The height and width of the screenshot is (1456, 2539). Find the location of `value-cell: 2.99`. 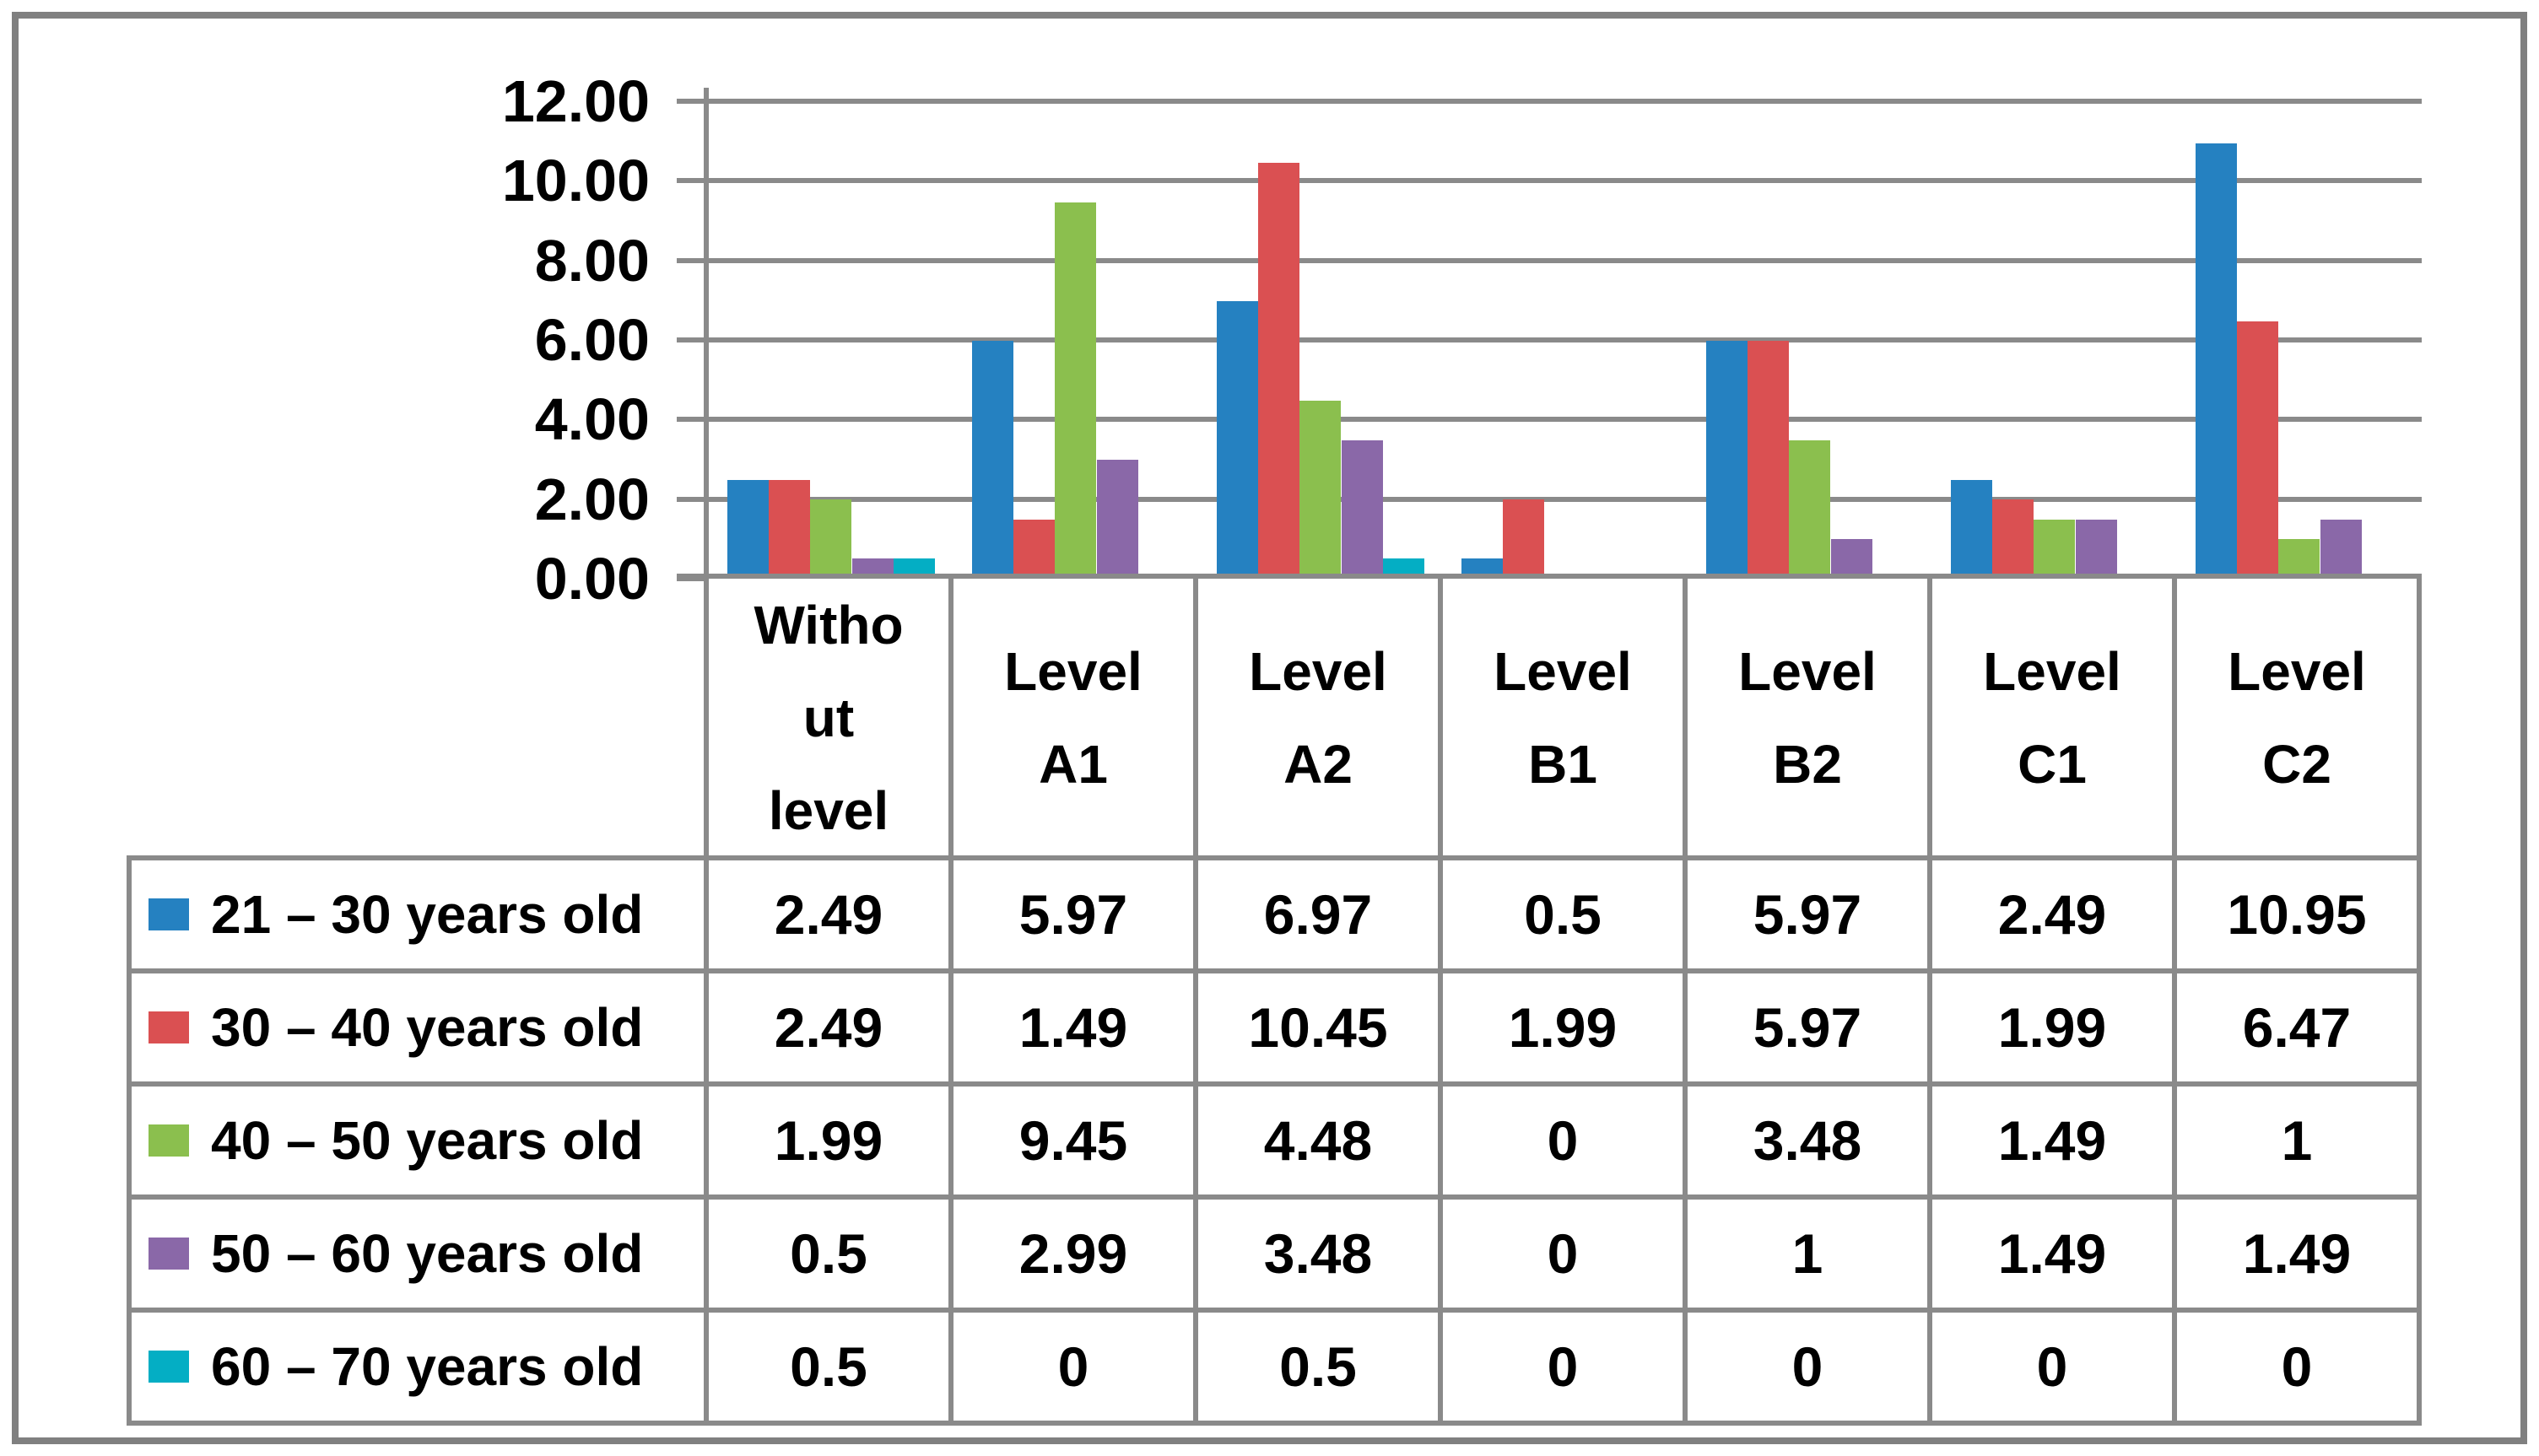

value-cell: 2.99 is located at coordinates (1075, 1256).